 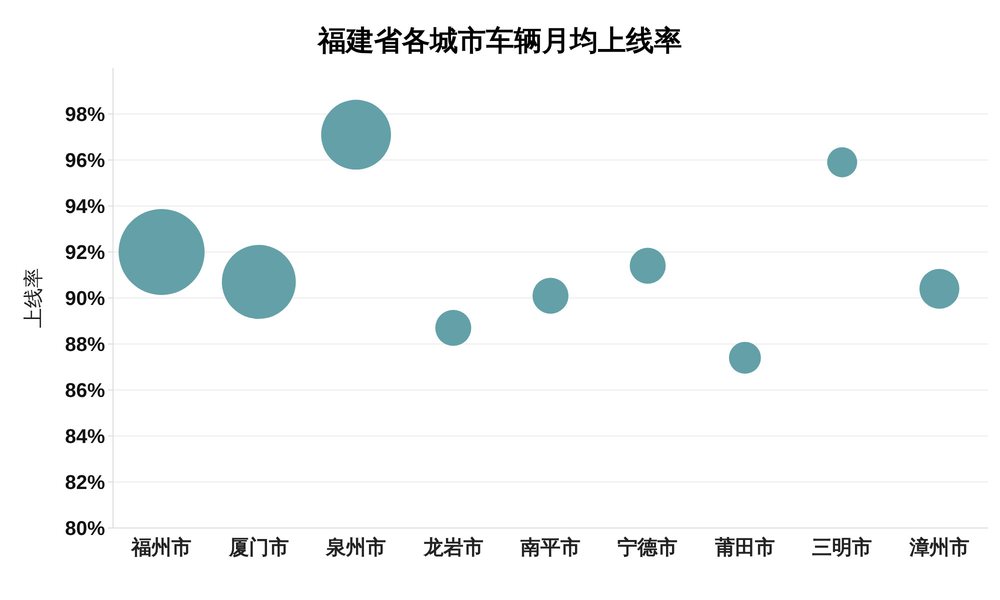 What do you see at coordinates (85, 345) in the screenshot?
I see `y-tick-label: 88%` at bounding box center [85, 345].